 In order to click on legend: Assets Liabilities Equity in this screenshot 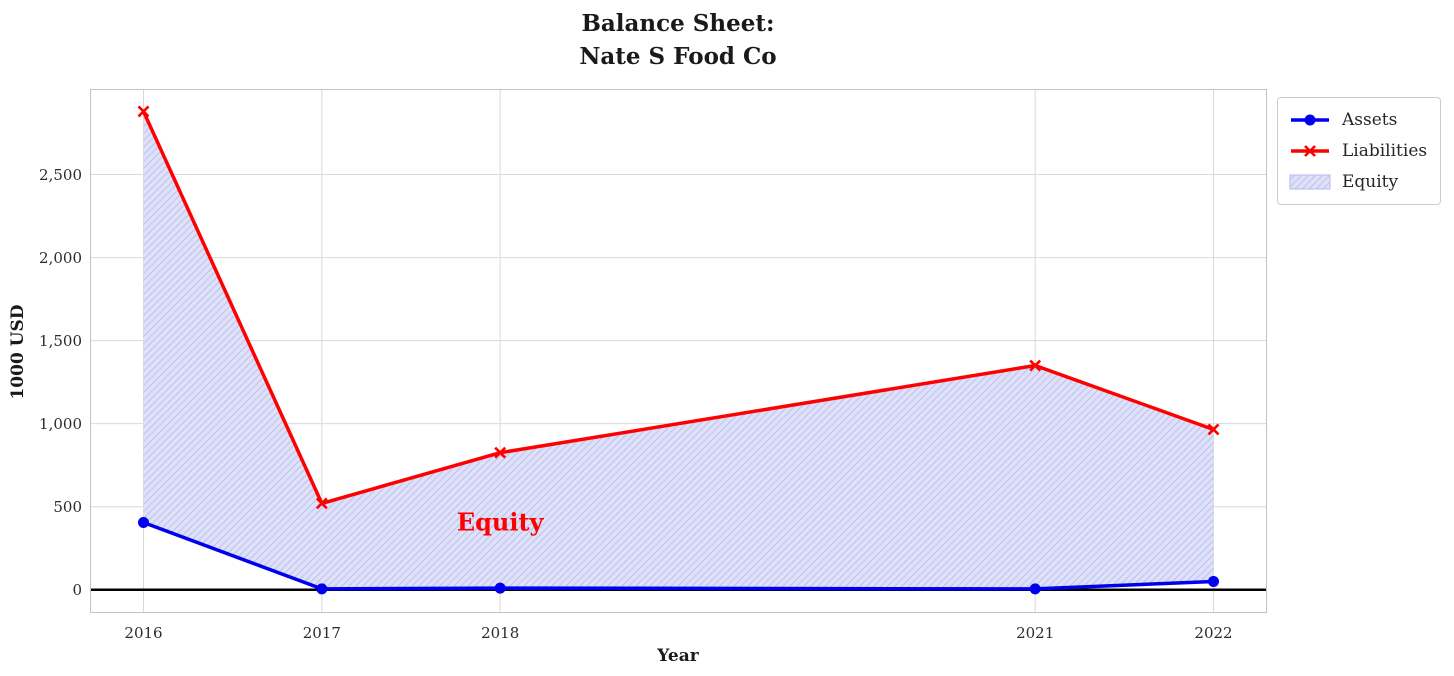, I will do `click(1359, 151)`.